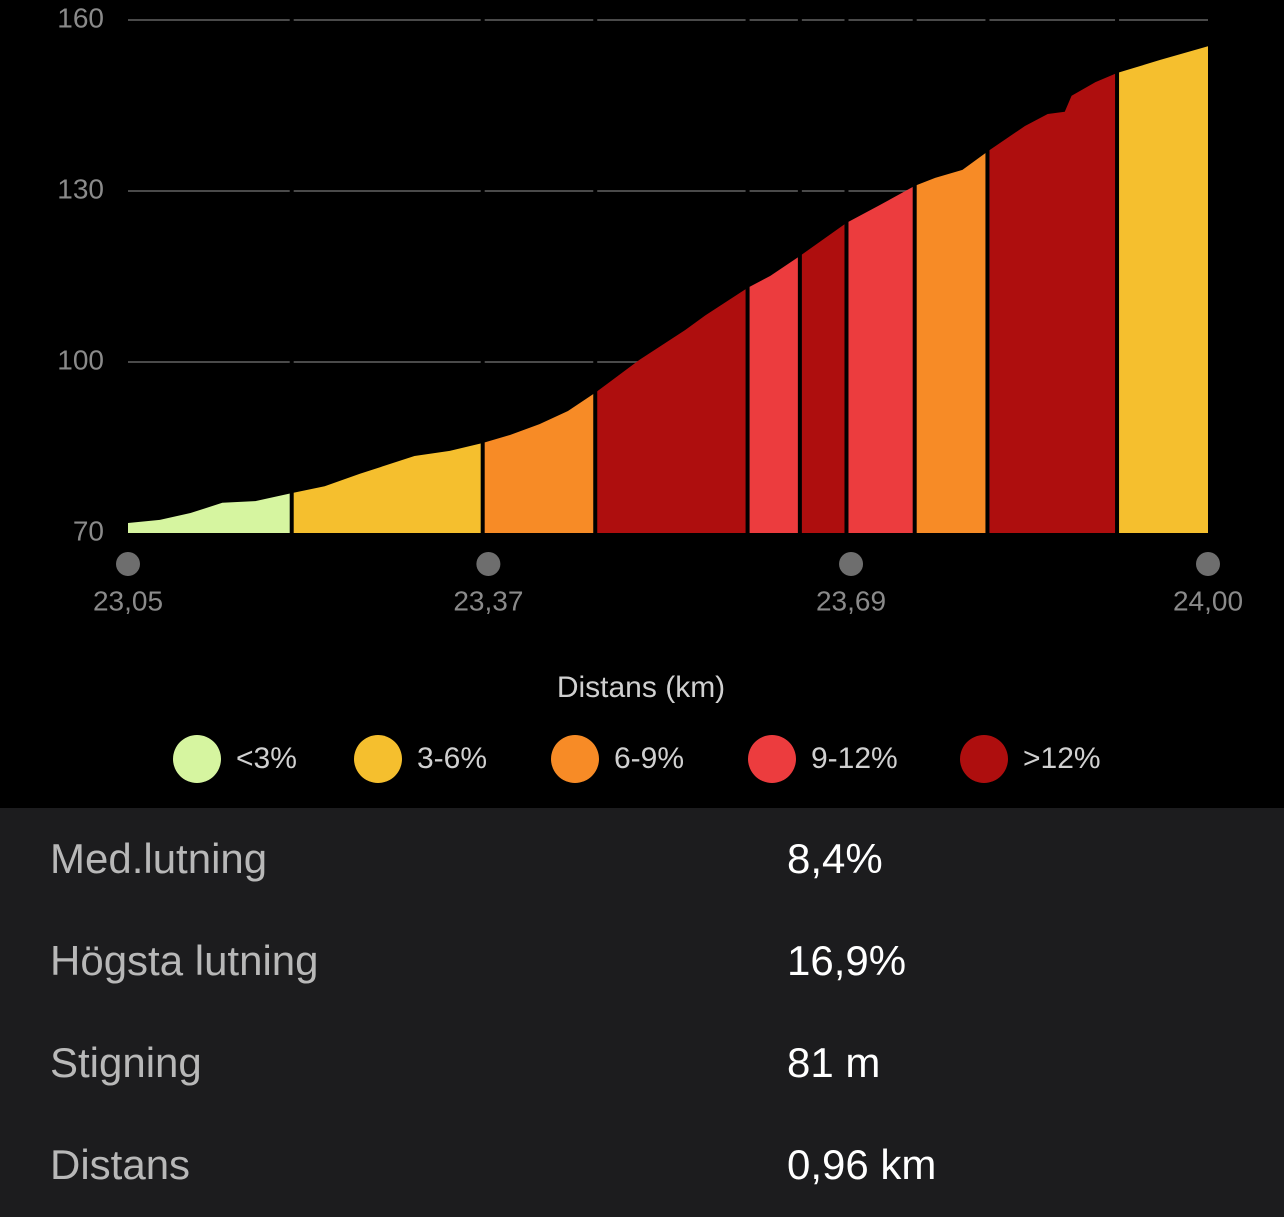 The width and height of the screenshot is (1284, 1217). Describe the element at coordinates (80, 17) in the screenshot. I see `y-tick-label: 160` at that location.